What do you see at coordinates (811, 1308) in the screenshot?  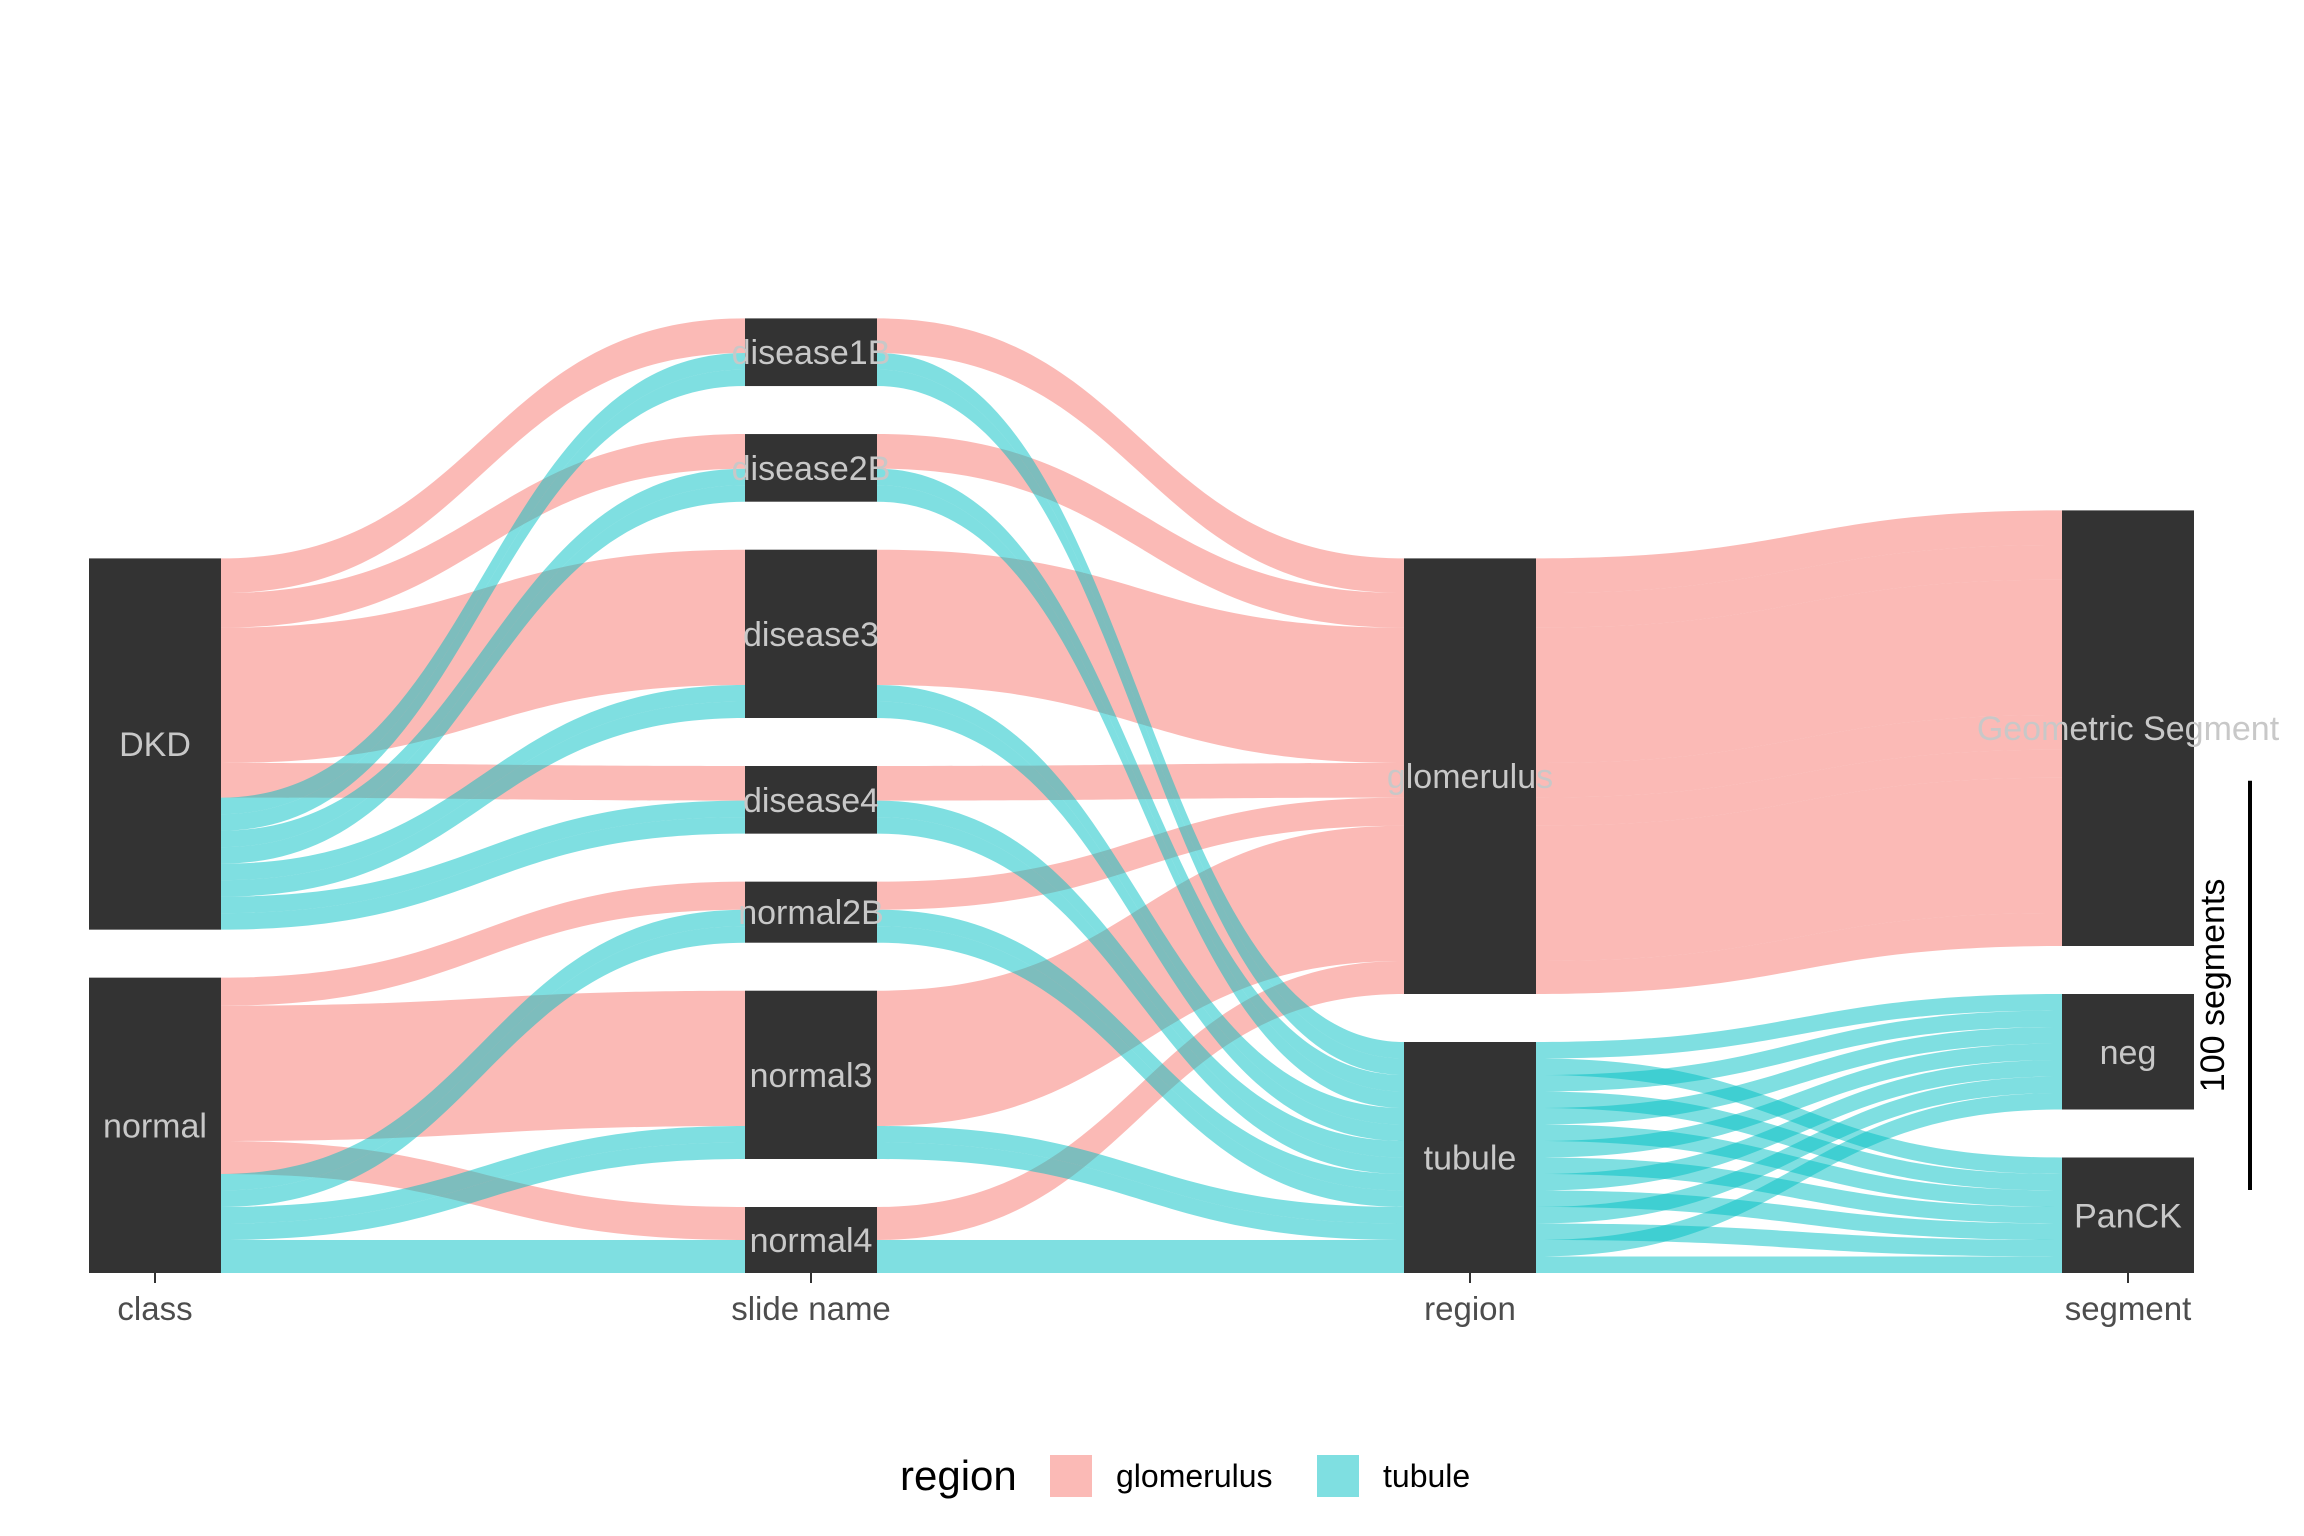 I see `x-tick-label-slide-name: slide name` at bounding box center [811, 1308].